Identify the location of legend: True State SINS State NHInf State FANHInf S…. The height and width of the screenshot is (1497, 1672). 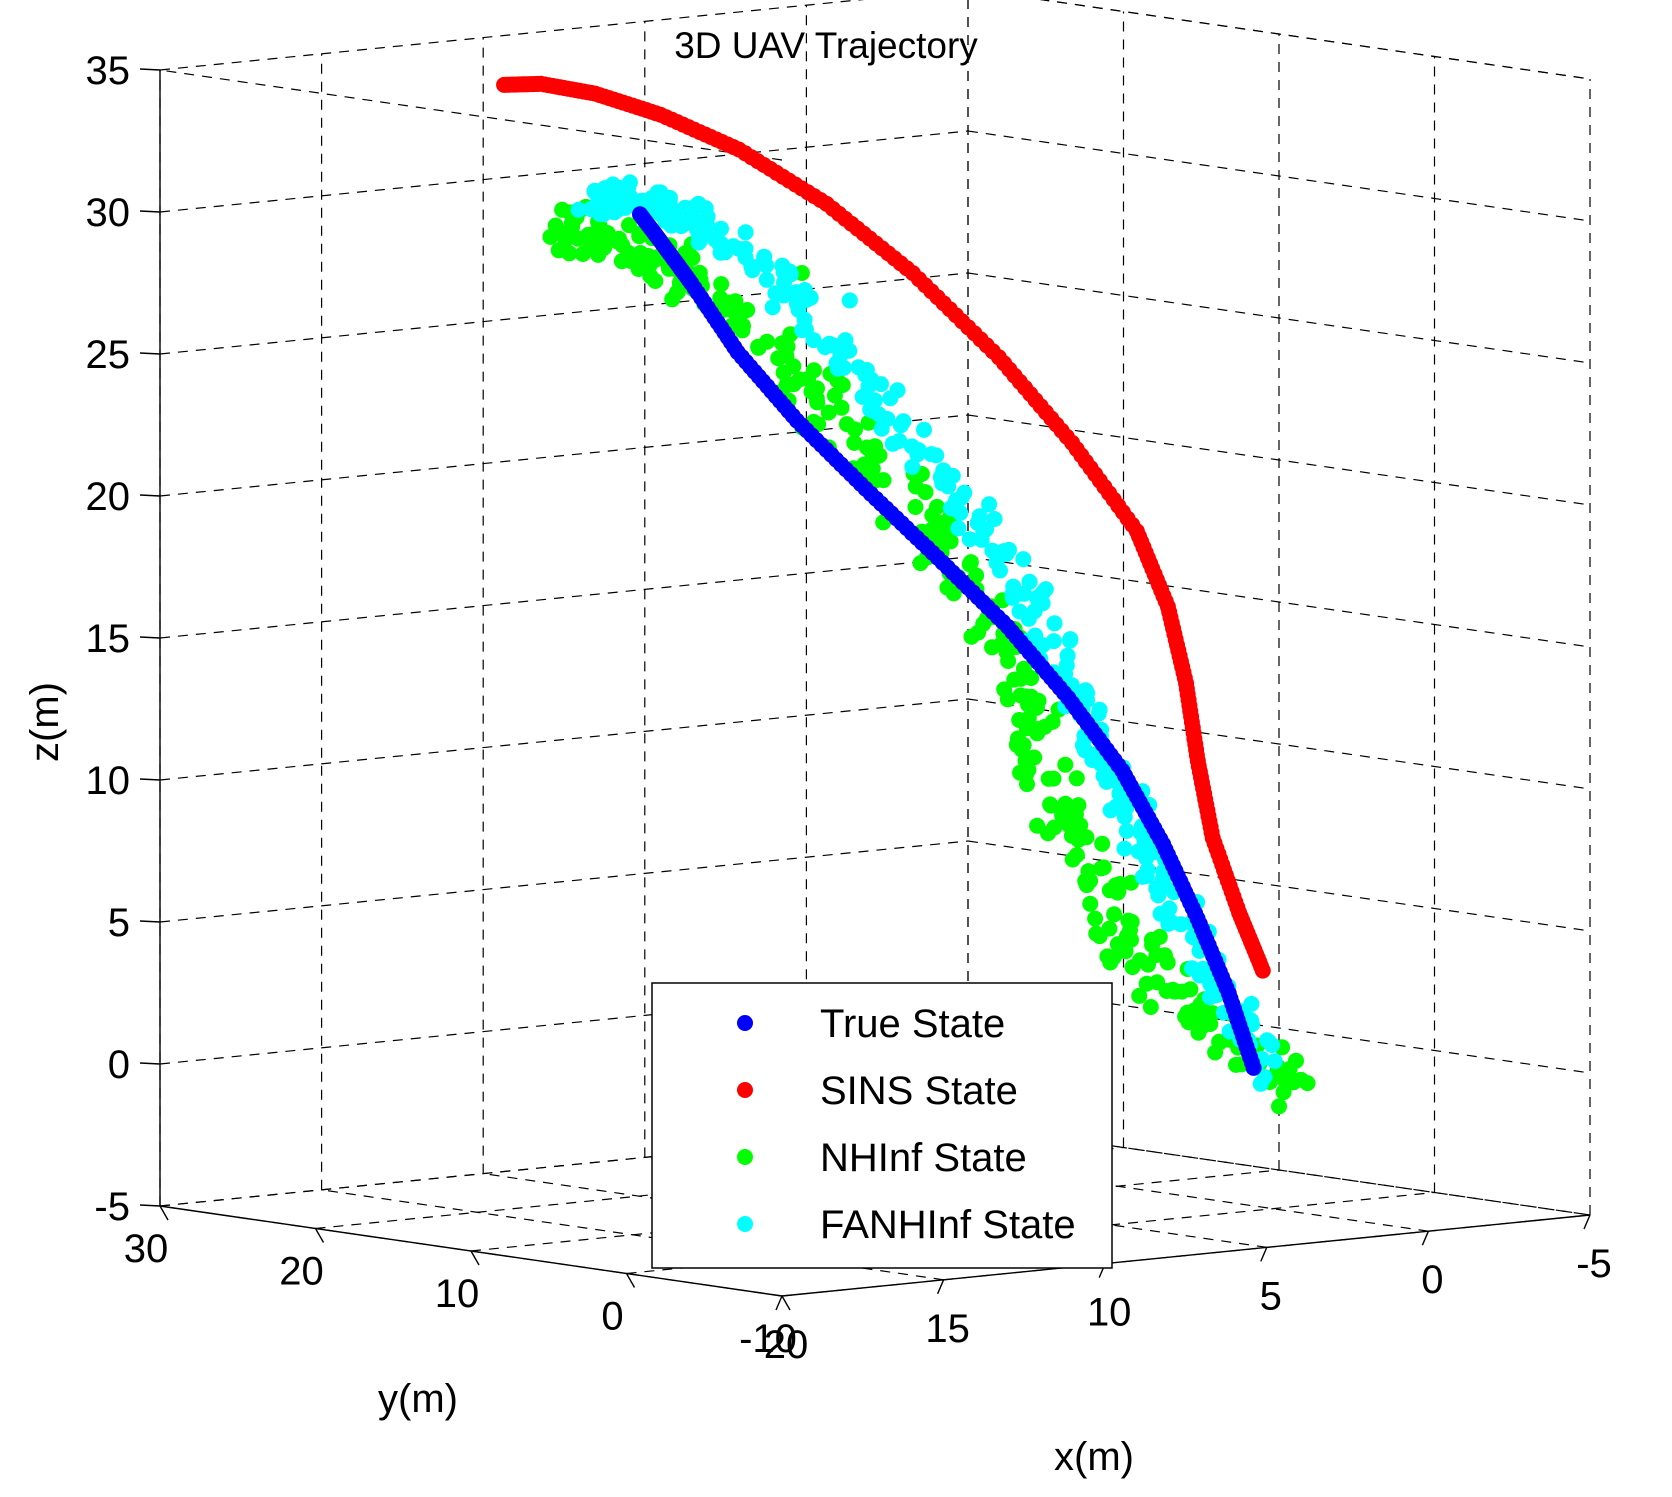
(882, 1125).